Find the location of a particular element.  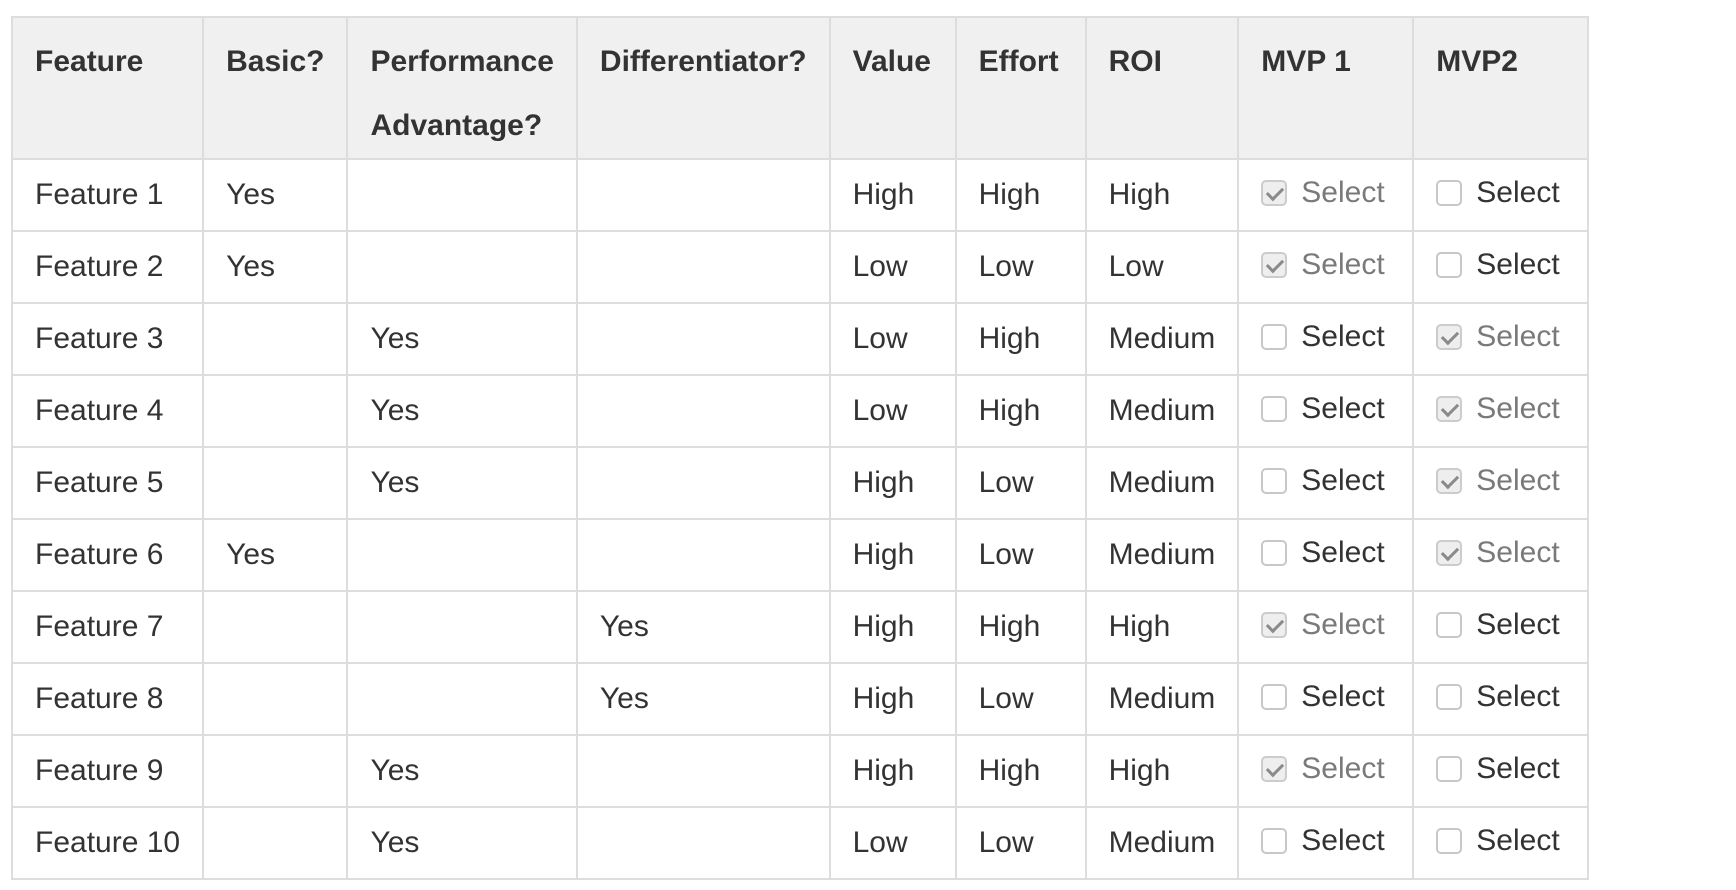

header-roi: ROI is located at coordinates (1162, 88).